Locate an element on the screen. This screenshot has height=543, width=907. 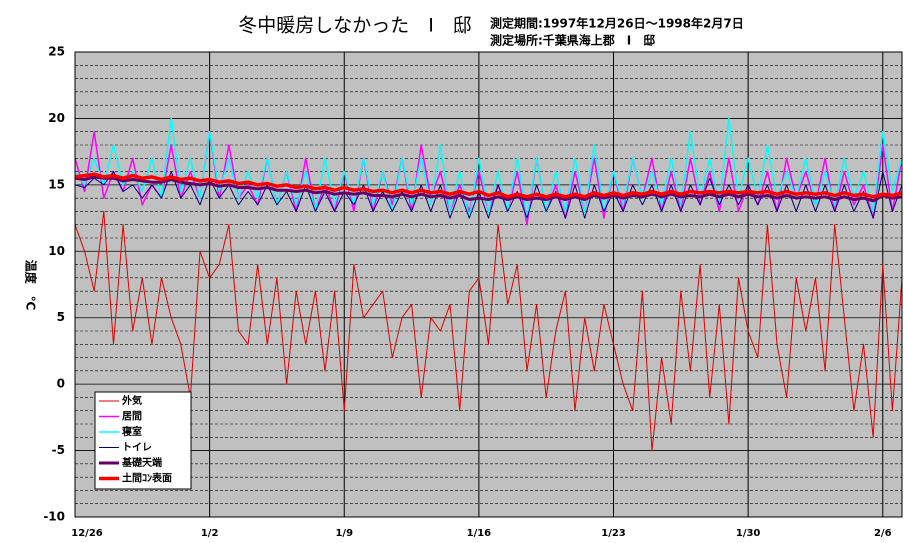
y-tick-label: 20 is located at coordinates (56, 118).